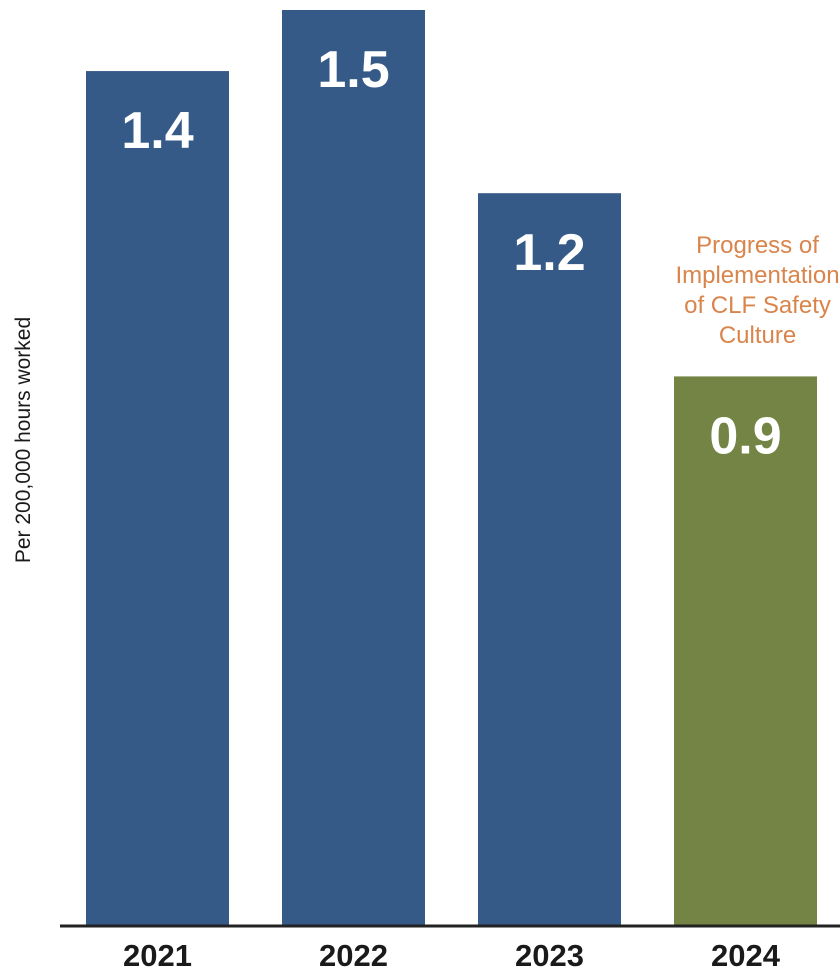  What do you see at coordinates (549, 253) in the screenshot?
I see `value-label-2023: 1.2` at bounding box center [549, 253].